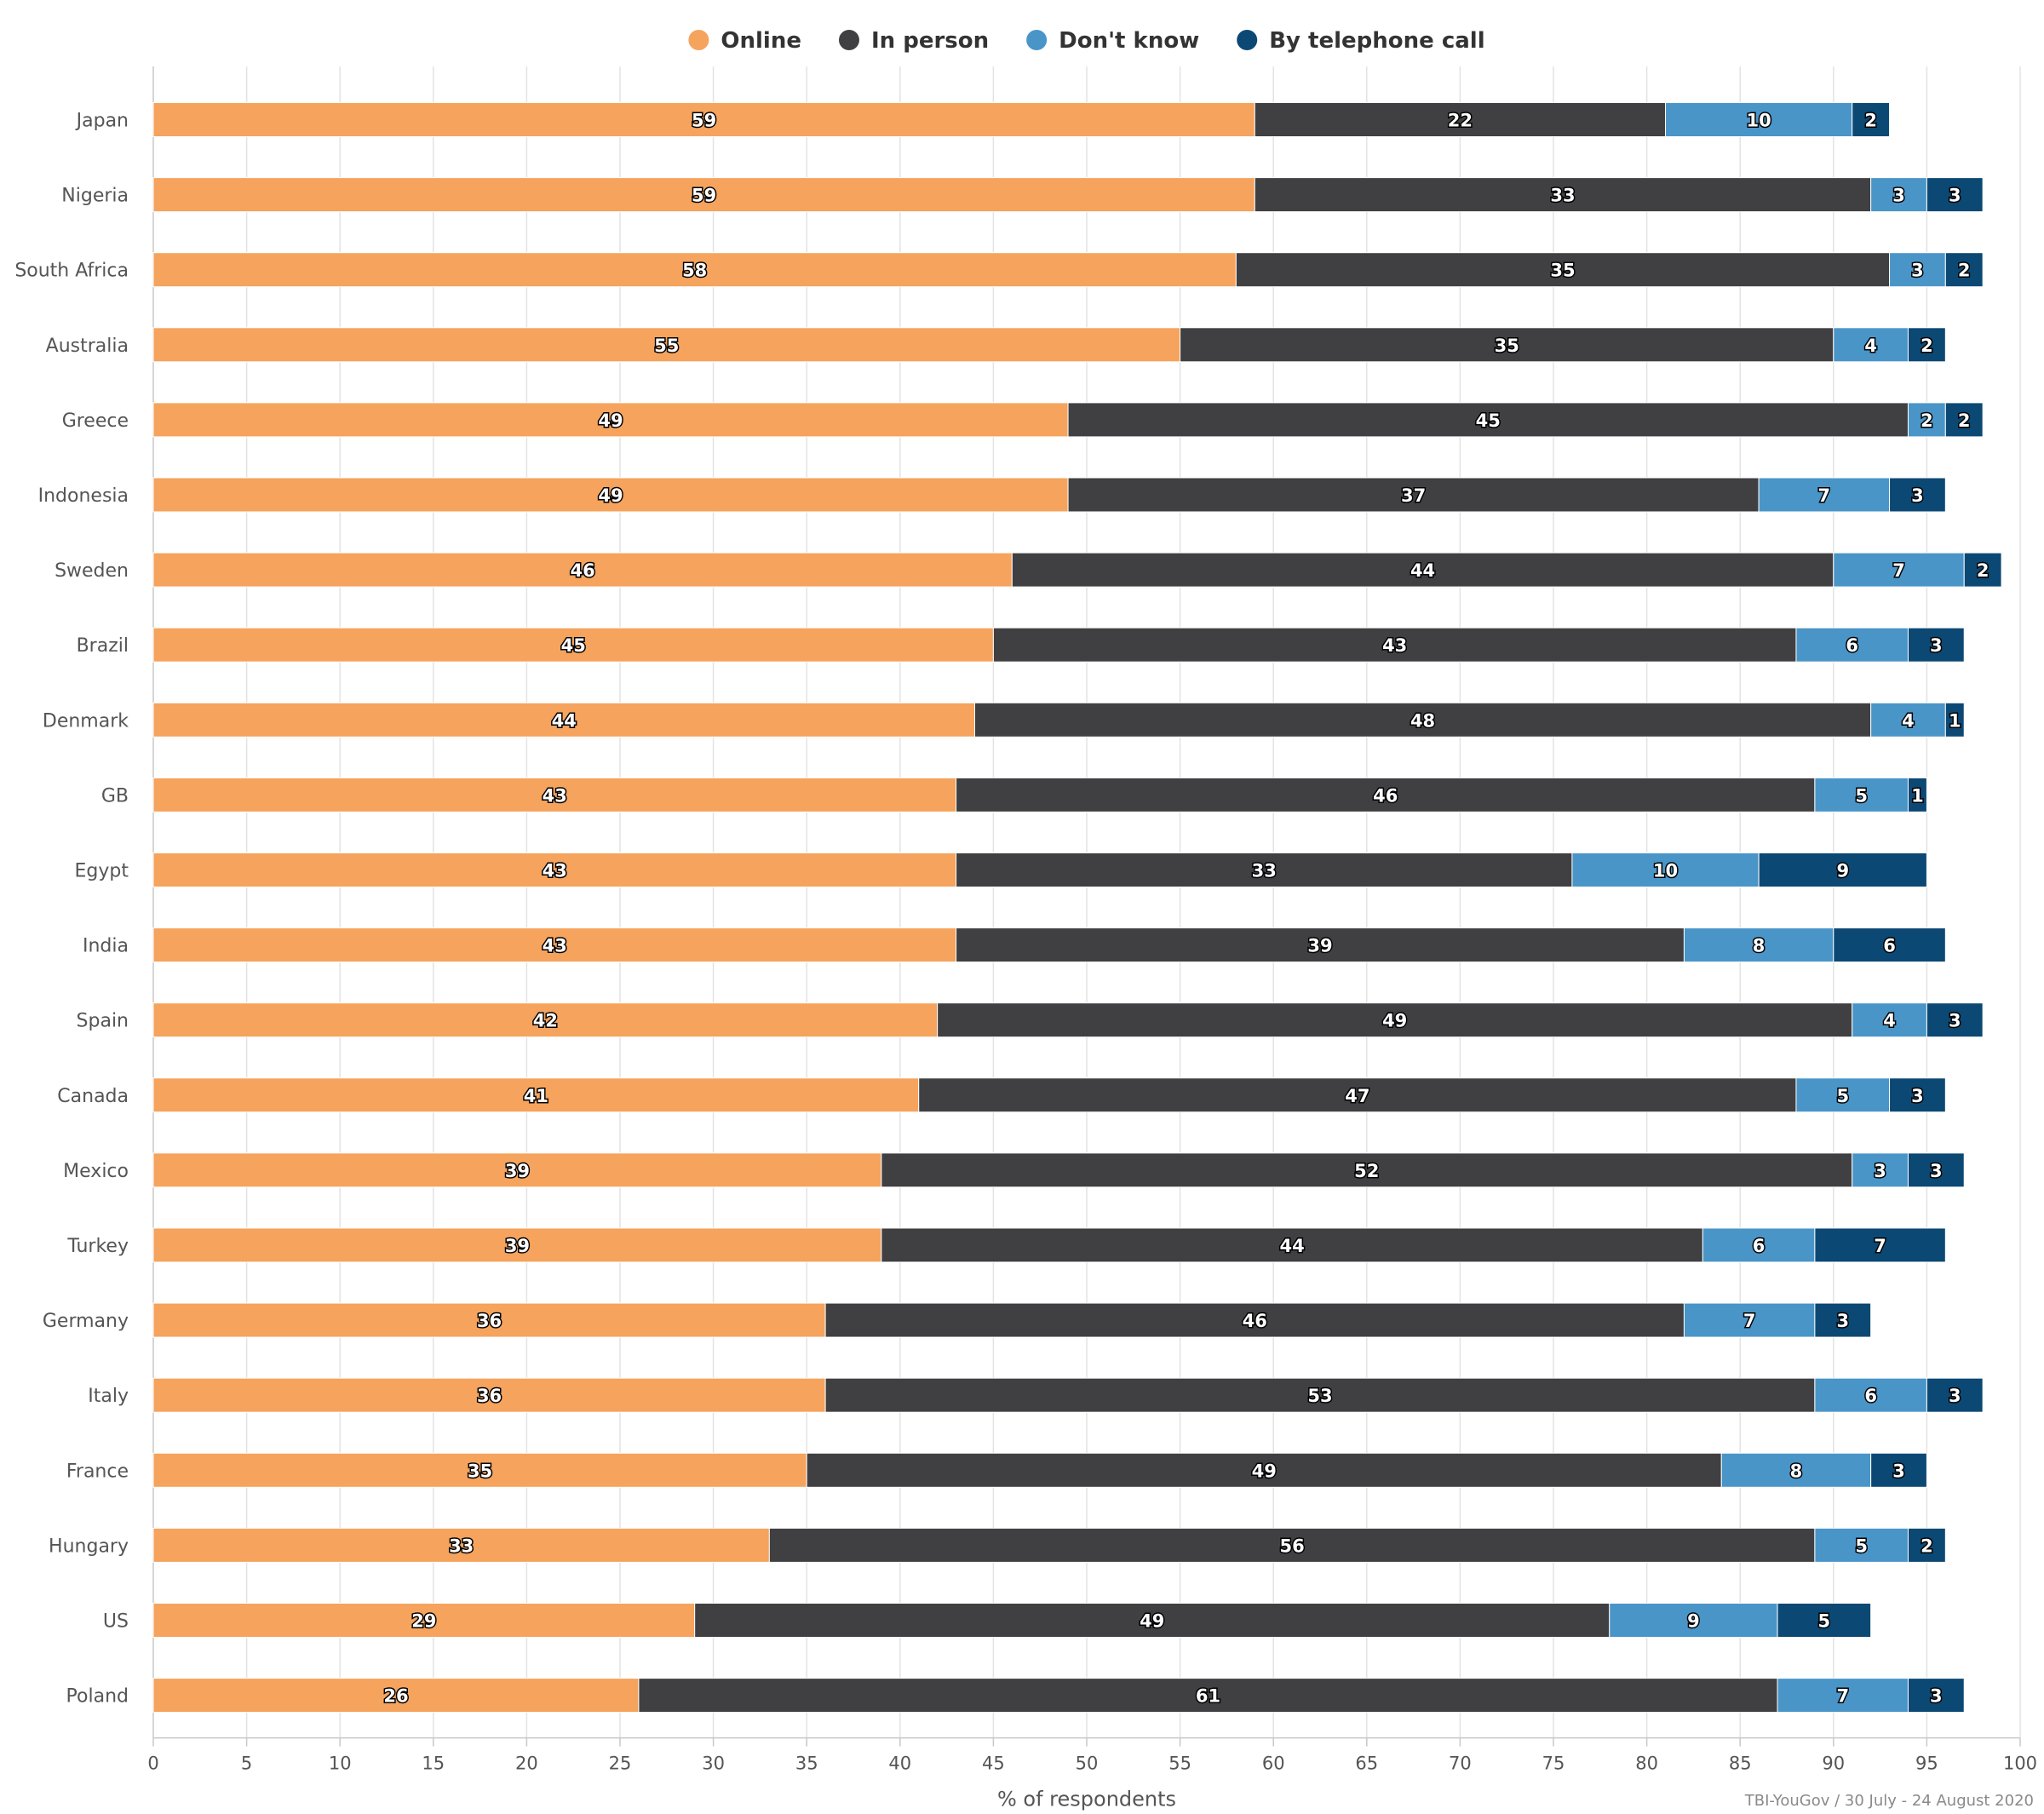  Describe the element at coordinates (1422, 721) in the screenshot. I see `data-label: 48` at that location.